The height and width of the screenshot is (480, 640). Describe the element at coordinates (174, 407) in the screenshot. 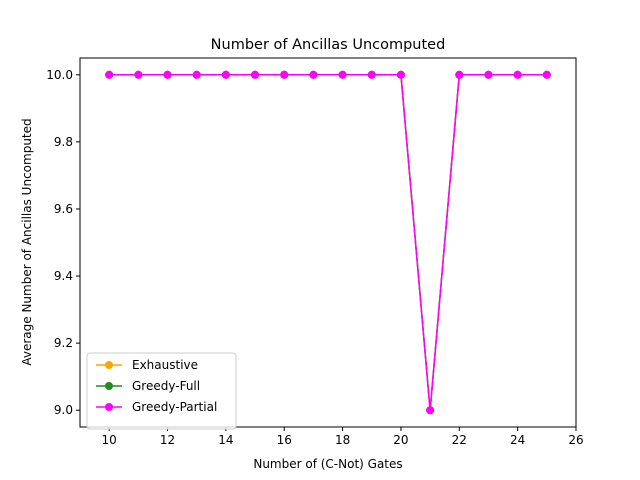

I see `legend-label: Greedy-Partial` at that location.